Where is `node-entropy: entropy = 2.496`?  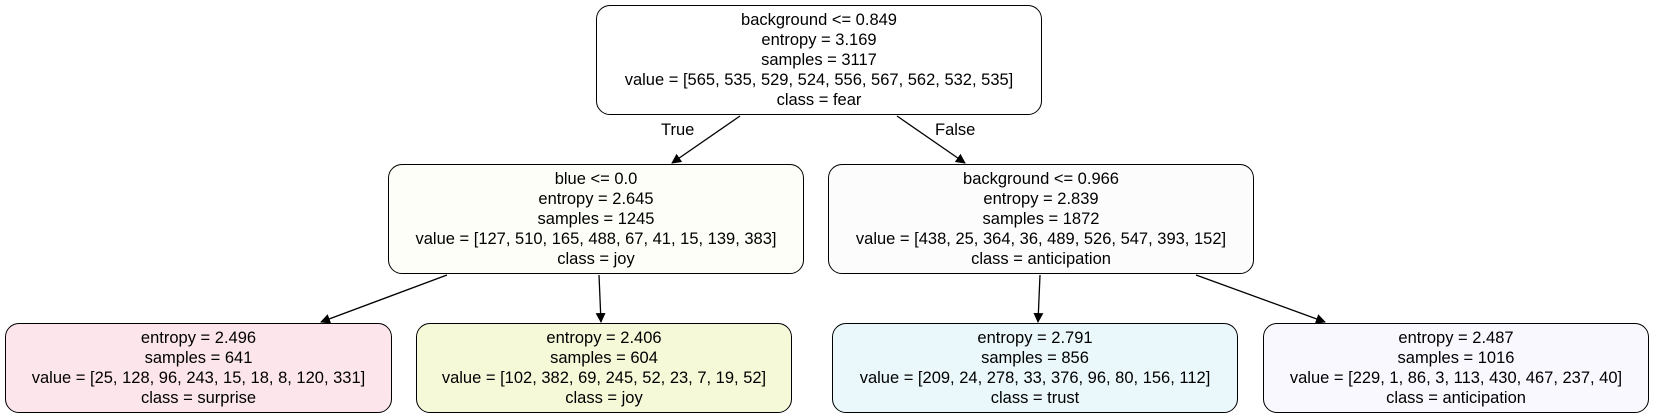
node-entropy: entropy = 2.496 is located at coordinates (198, 338).